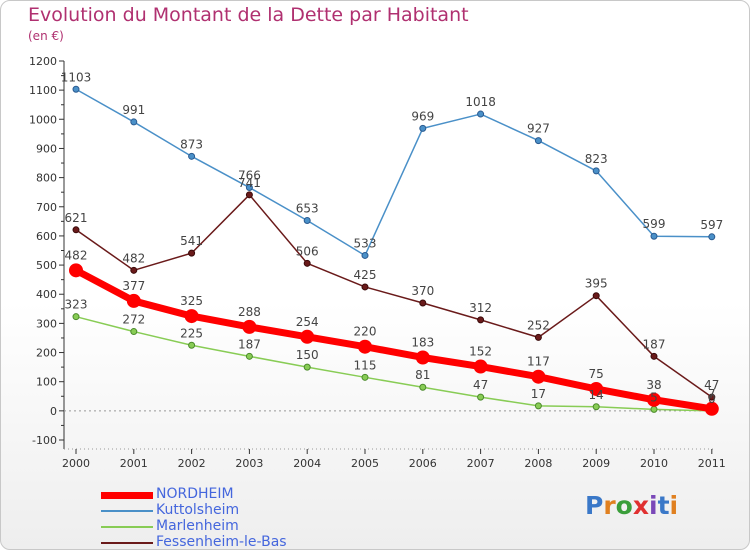 Image resolution: width=750 pixels, height=550 pixels. Describe the element at coordinates (43, 119) in the screenshot. I see `y-tick-label: 1000` at that location.